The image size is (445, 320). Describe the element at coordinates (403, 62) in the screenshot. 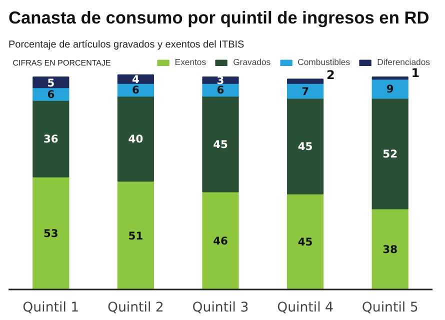

I see `legend-label: Diferenciados` at that location.